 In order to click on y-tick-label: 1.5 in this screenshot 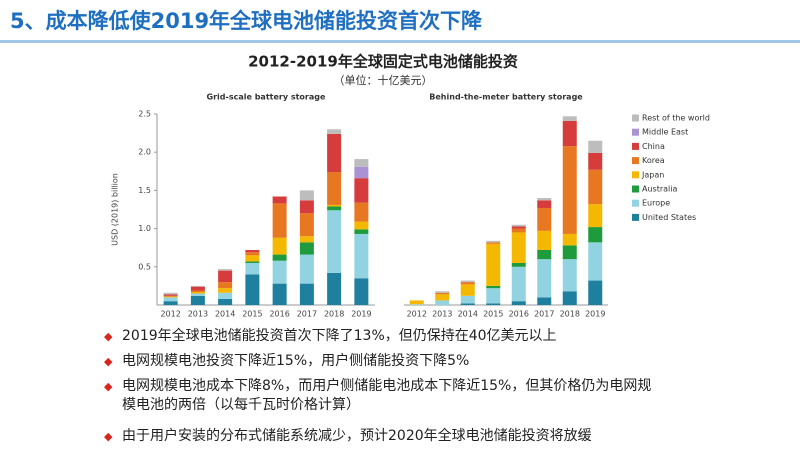, I will do `click(144, 190)`.